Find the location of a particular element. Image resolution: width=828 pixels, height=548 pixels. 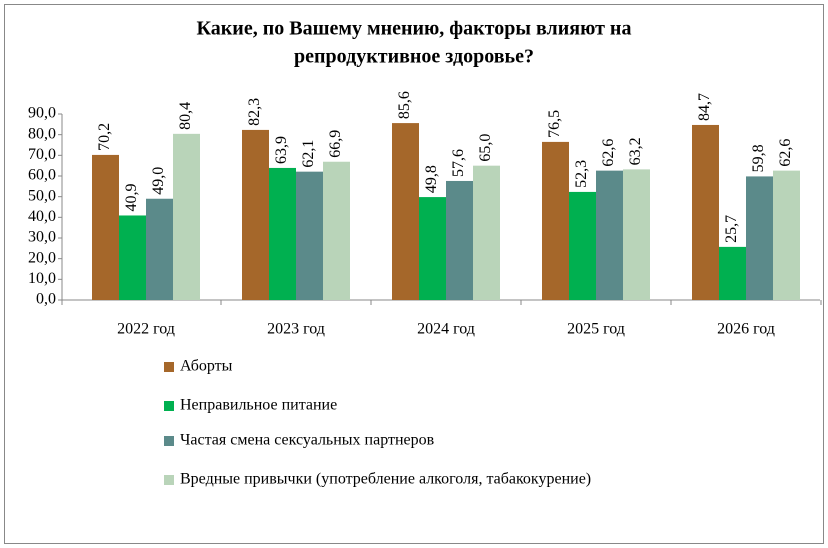

x-tick-label: 2025 год is located at coordinates (596, 329).